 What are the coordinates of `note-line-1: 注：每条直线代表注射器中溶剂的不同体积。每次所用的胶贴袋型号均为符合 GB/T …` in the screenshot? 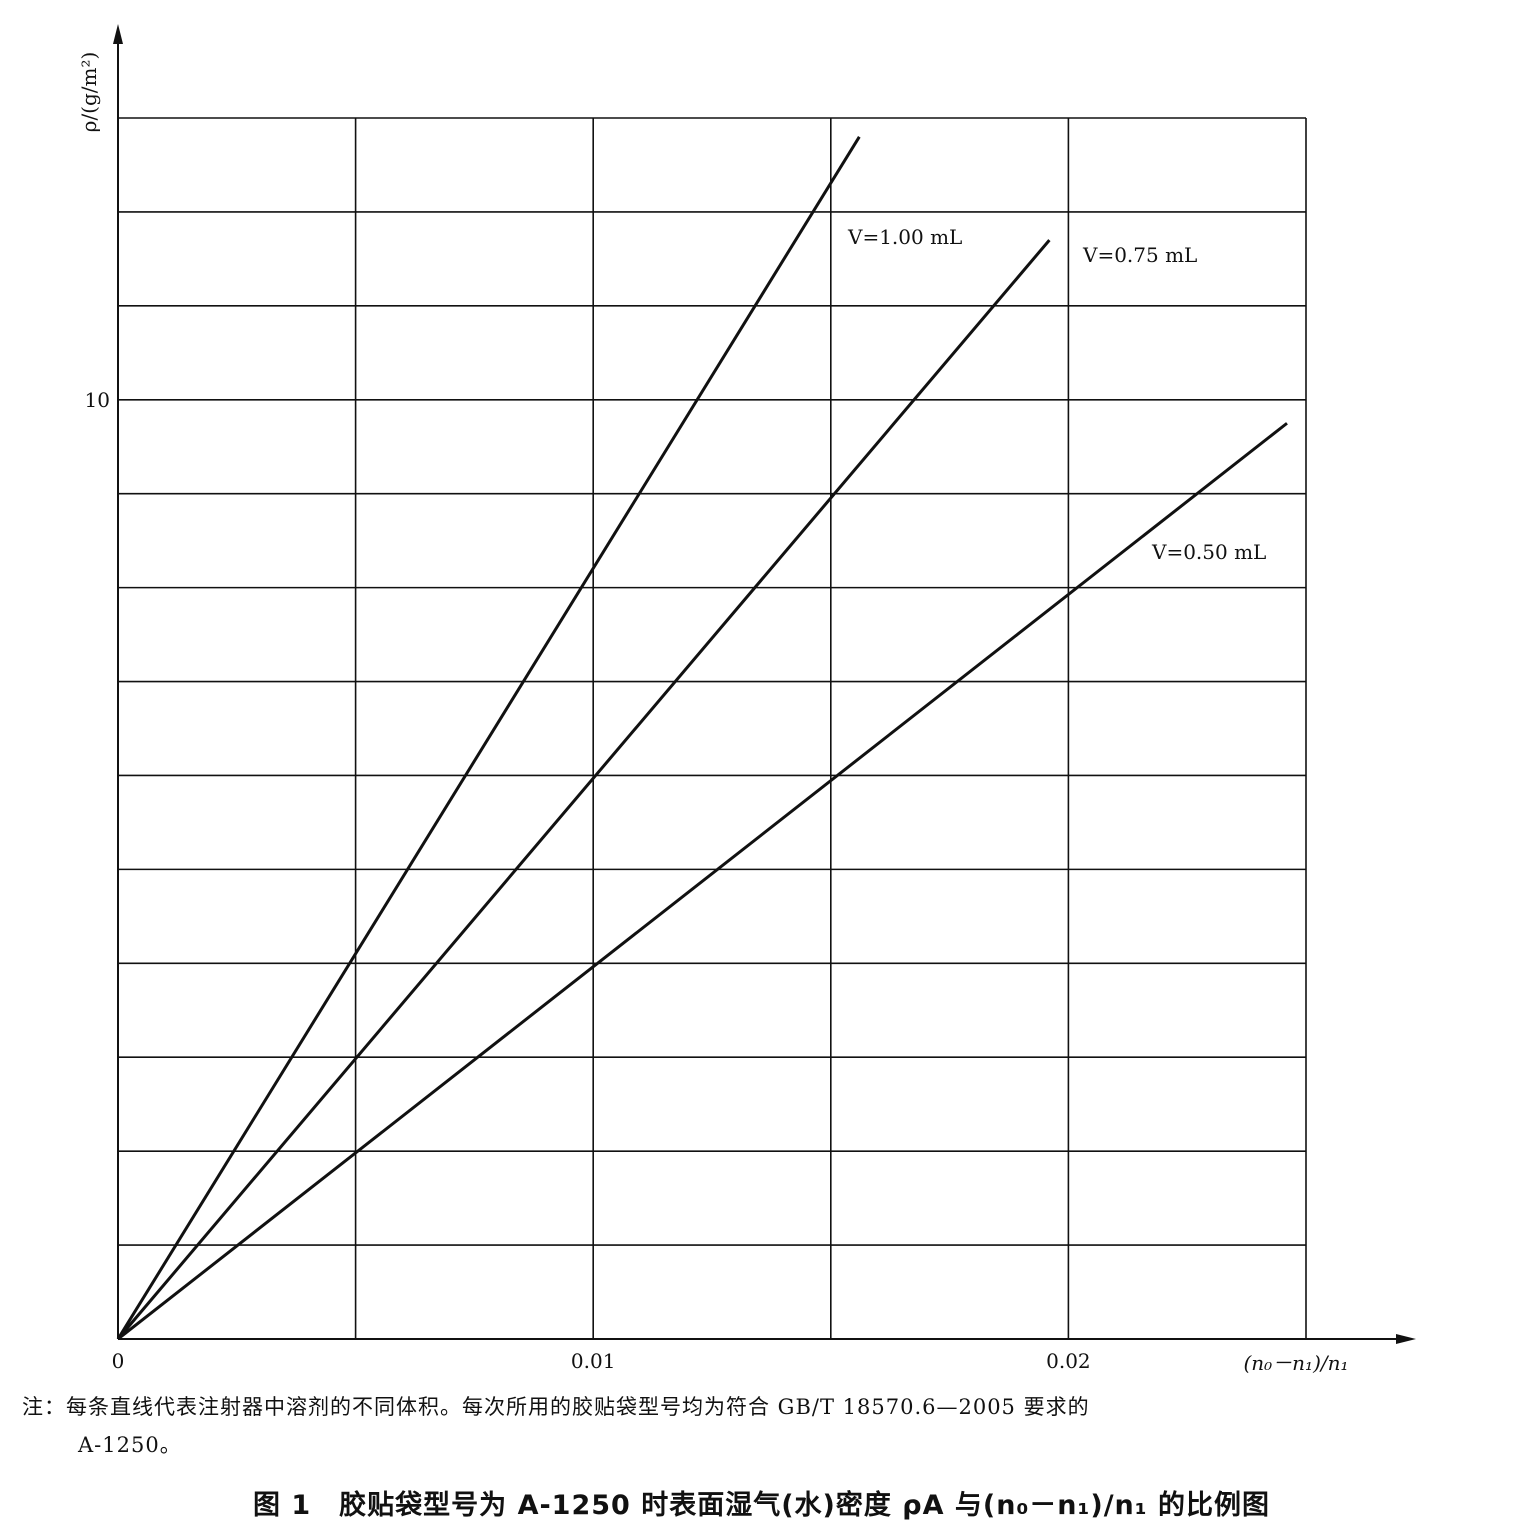 It's located at (556, 1407).